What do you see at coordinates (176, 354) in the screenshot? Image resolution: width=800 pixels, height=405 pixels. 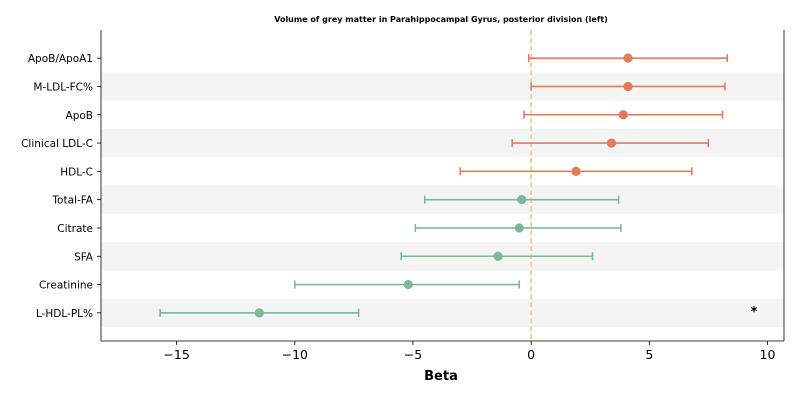 I see `x-tick-label: −15` at bounding box center [176, 354].